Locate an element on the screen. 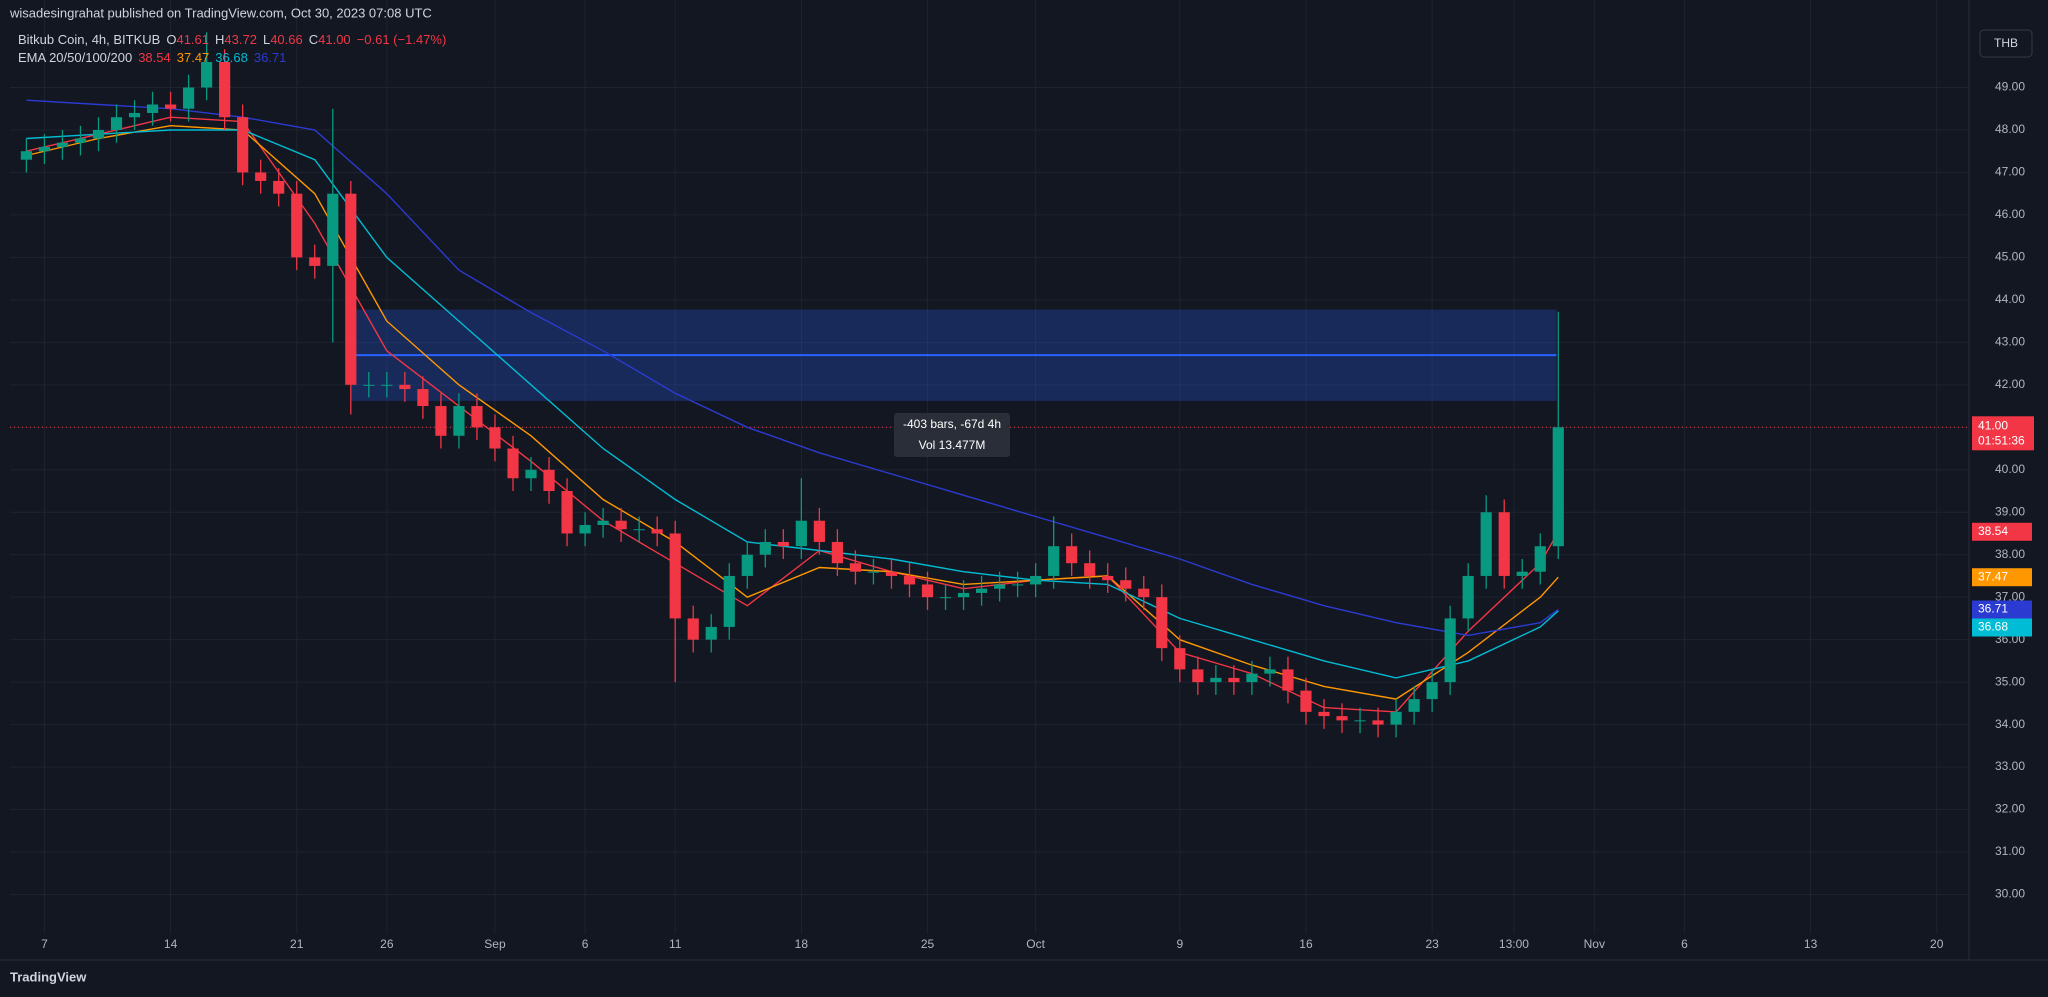 The height and width of the screenshot is (997, 2048). x-tick-label: 7 is located at coordinates (44, 944).